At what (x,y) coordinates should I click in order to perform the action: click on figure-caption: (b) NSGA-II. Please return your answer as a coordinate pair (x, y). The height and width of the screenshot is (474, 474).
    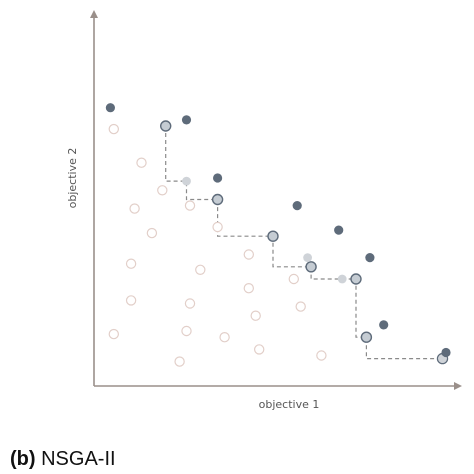
    Looking at the image, I should click on (63, 459).